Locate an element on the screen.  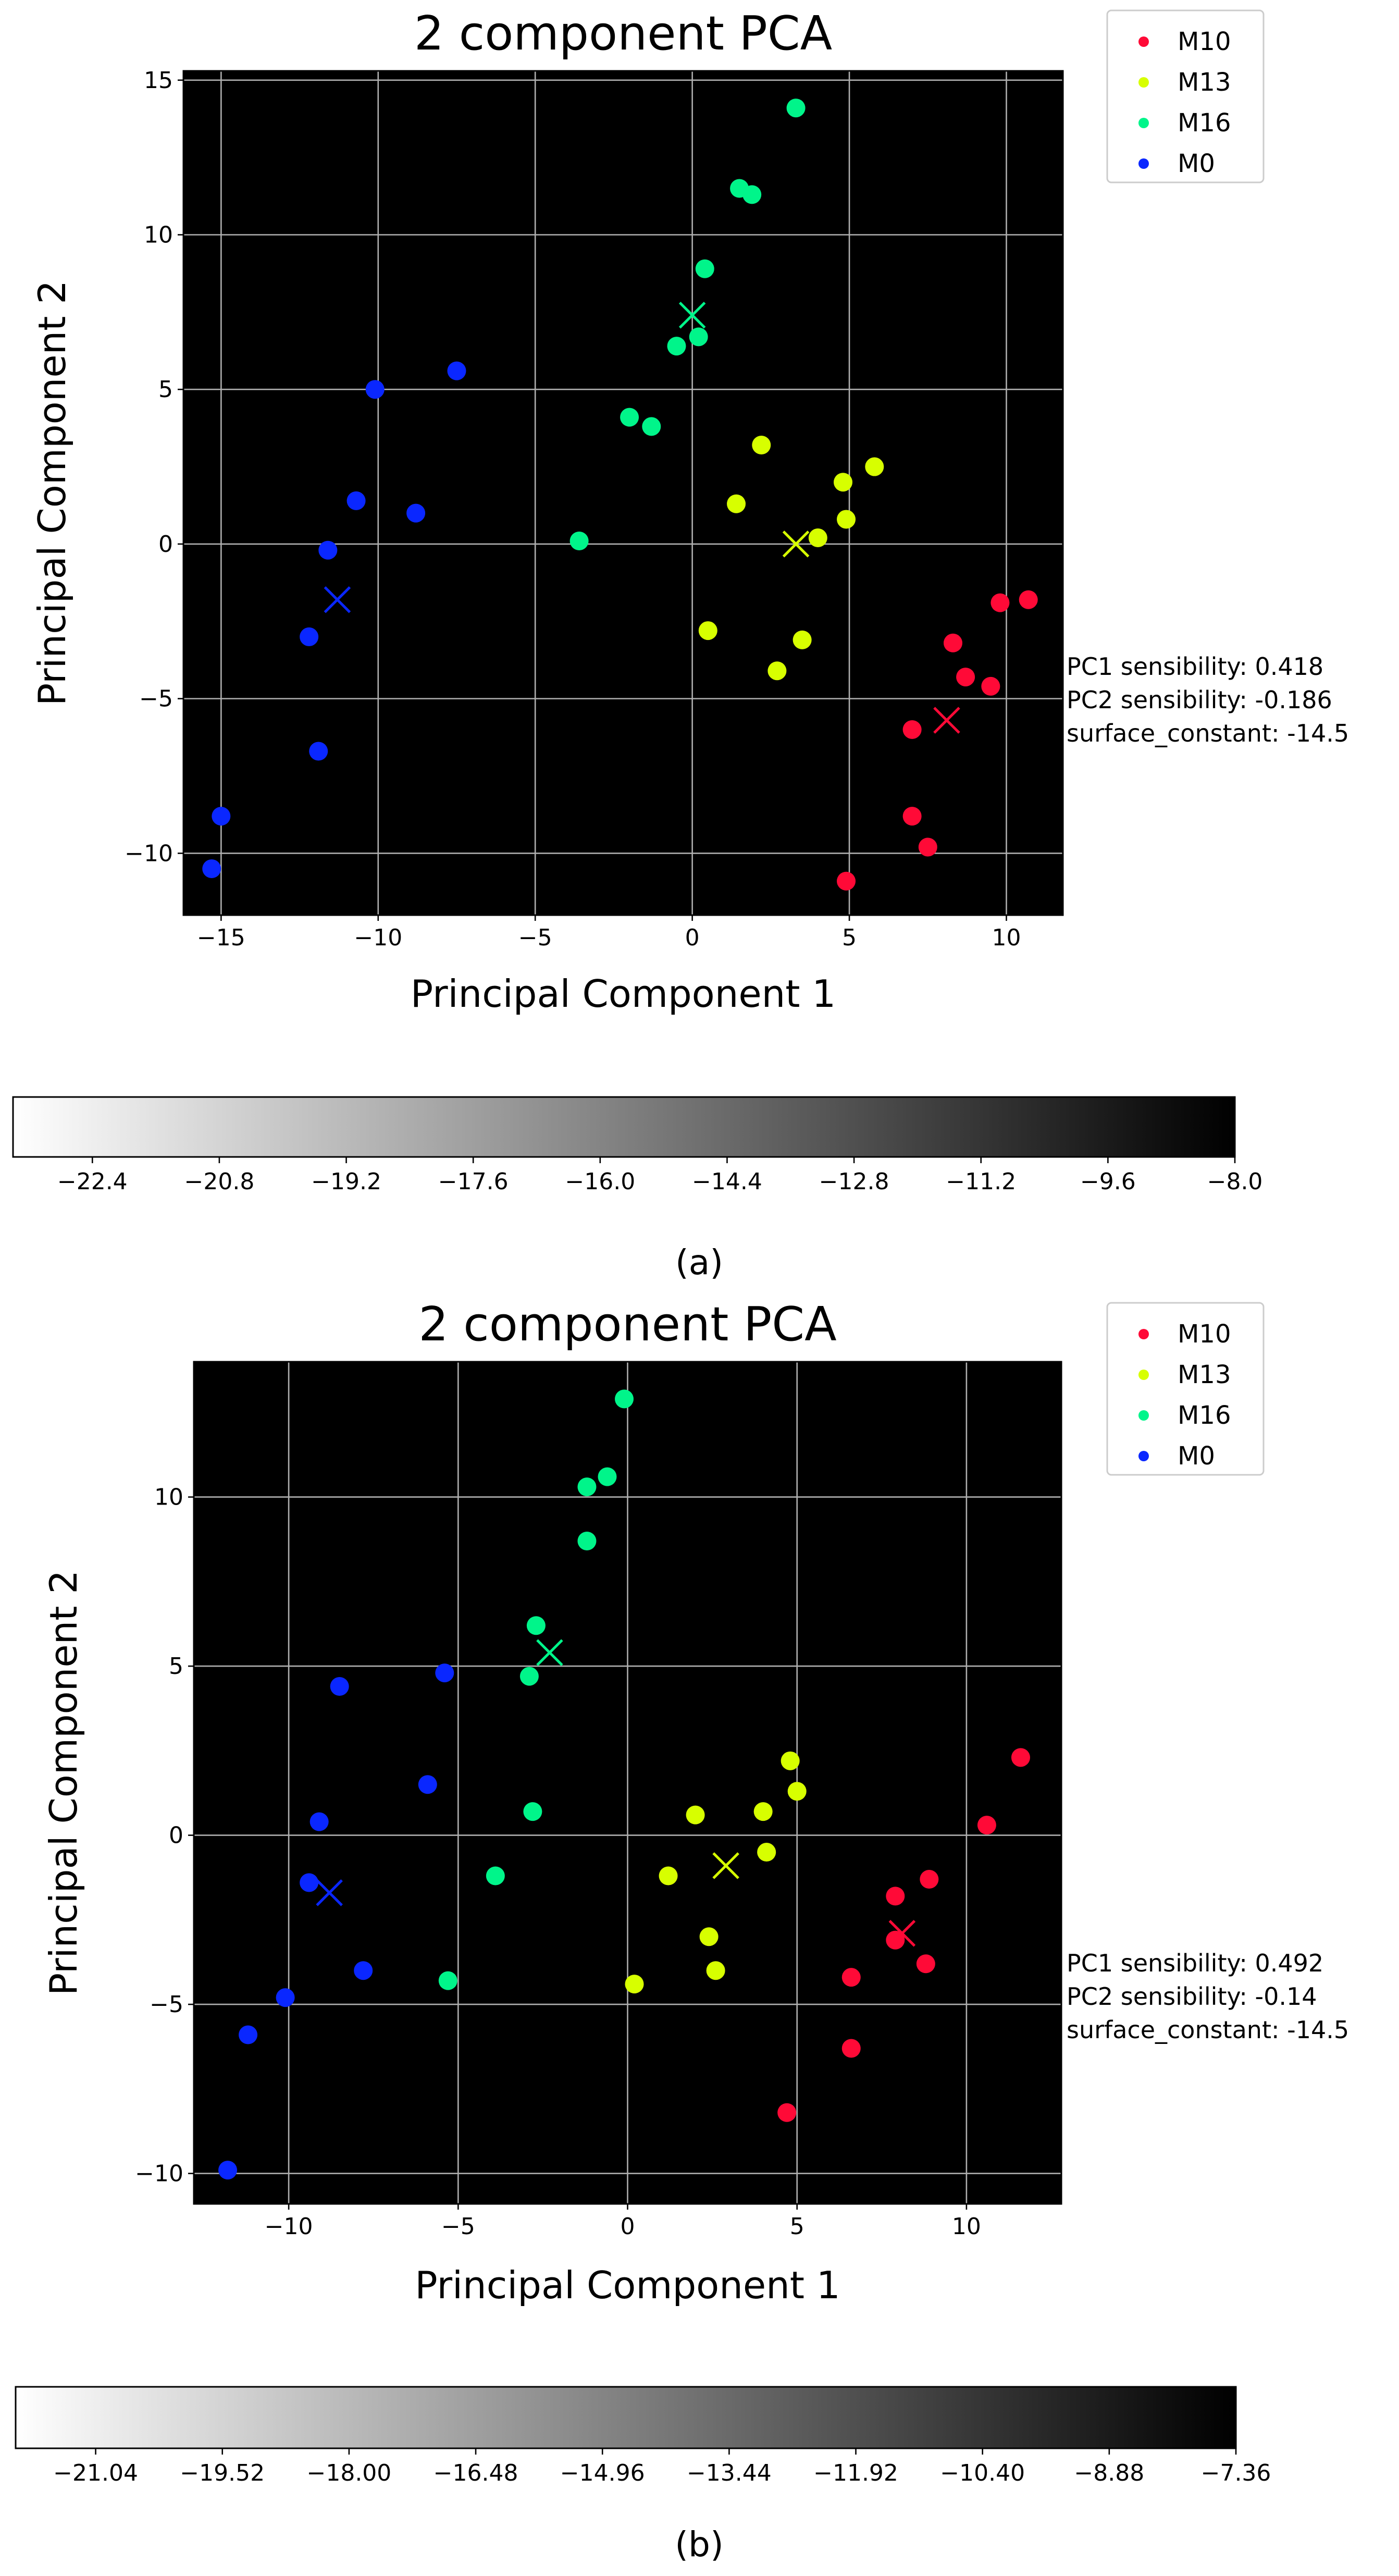
legend-box is located at coordinates (1185, 96).